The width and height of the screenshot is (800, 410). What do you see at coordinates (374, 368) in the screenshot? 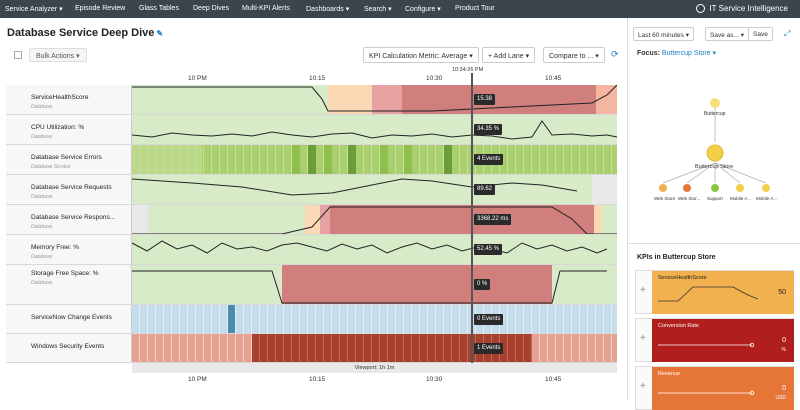
I see `viewport-bar: Viewport: 1h 1m` at bounding box center [374, 368].